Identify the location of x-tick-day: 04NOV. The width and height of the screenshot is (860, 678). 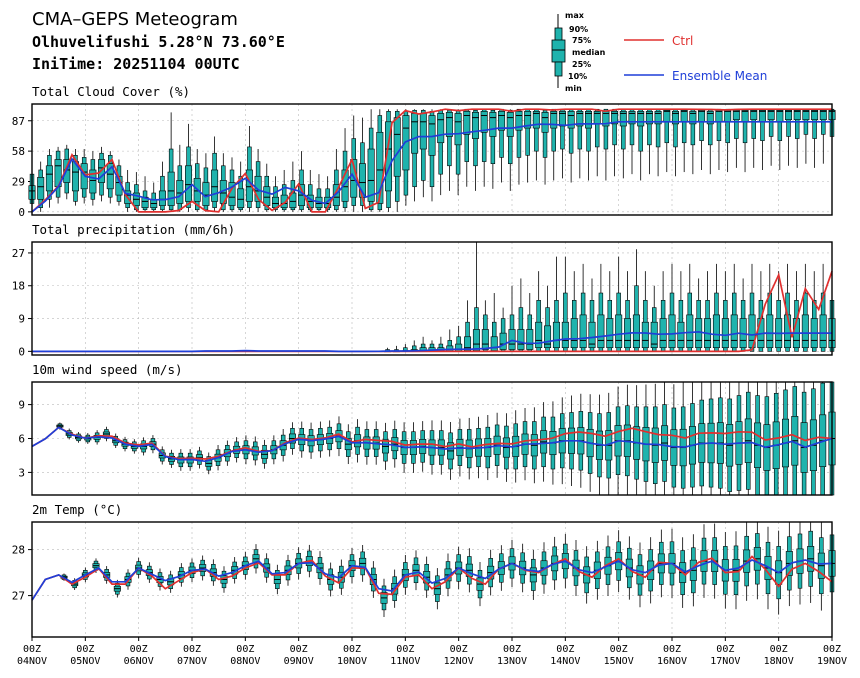
(32, 661).